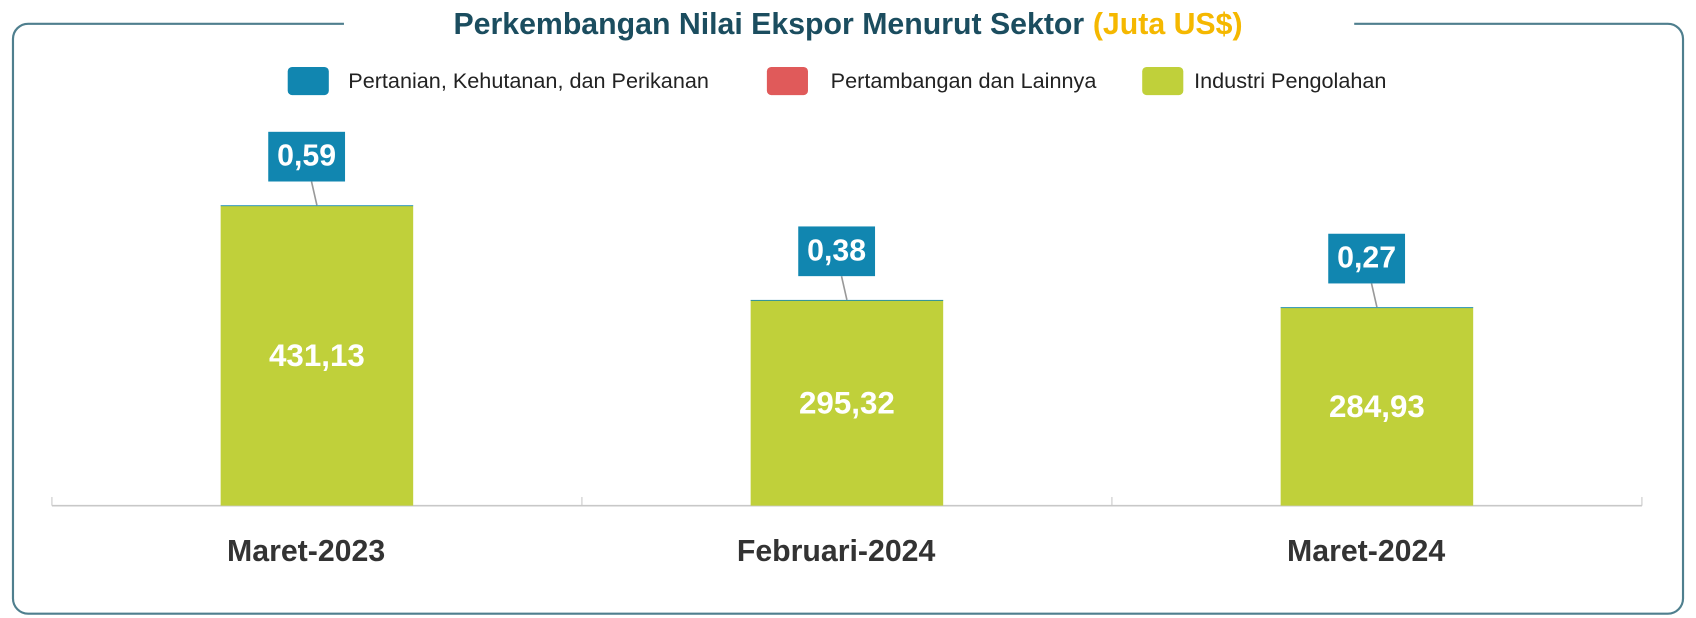  Describe the element at coordinates (1290, 80) in the screenshot. I see `legend-label: Industri Pengolahan` at that location.